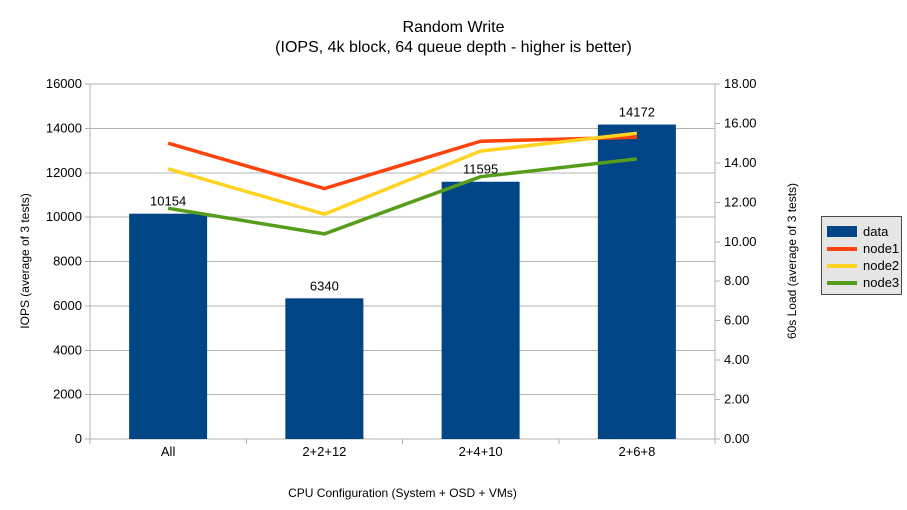  I want to click on legend-item-node3: node3, so click(864, 282).